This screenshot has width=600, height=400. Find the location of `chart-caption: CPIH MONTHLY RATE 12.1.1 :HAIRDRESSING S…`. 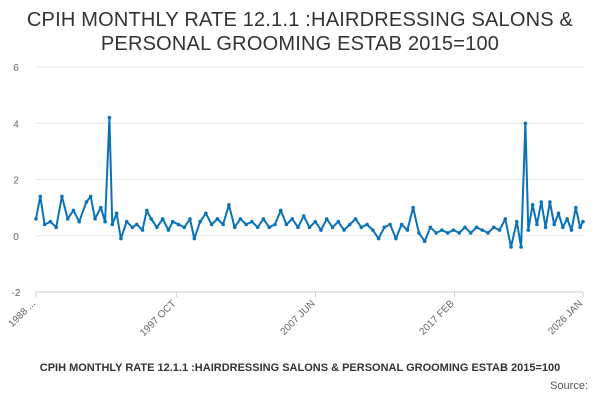

chart-caption: CPIH MONTHLY RATE 12.1.1 :HAIRDRESSING S… is located at coordinates (300, 368).